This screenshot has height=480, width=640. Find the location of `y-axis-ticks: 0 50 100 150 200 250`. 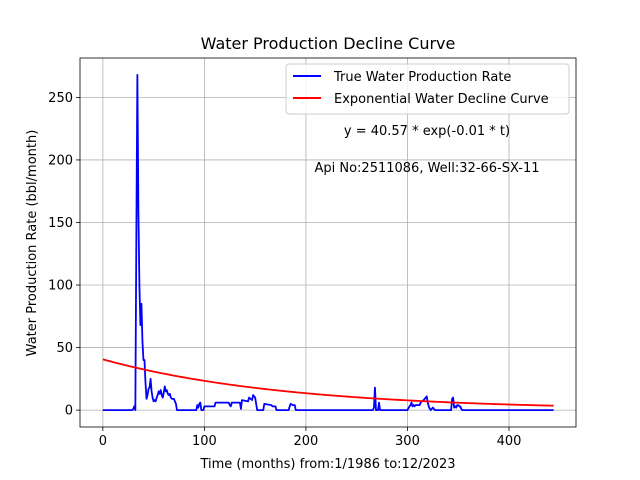

y-axis-ticks: 0 50 100 150 200 250 is located at coordinates (64, 255).